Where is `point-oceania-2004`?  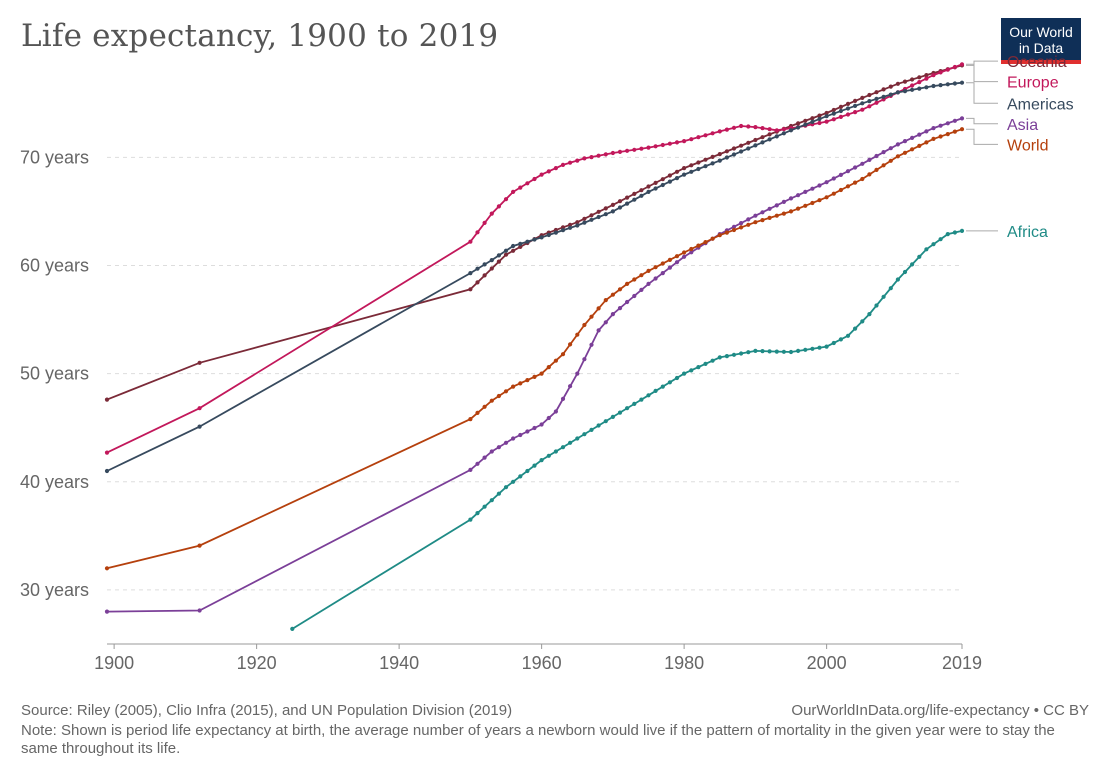 point-oceania-2004 is located at coordinates (855, 100).